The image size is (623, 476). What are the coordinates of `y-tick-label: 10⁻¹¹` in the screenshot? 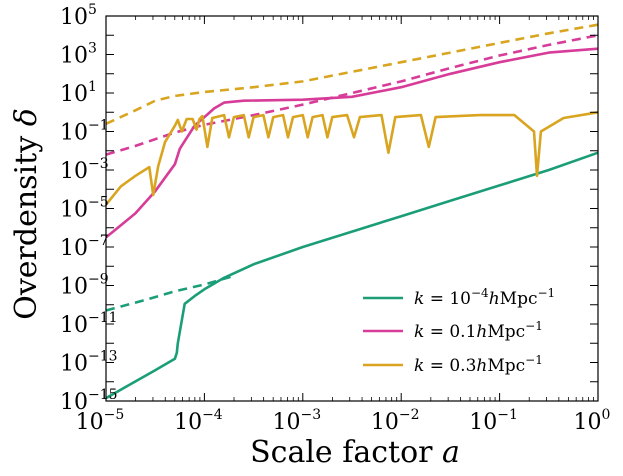 It's located at (89, 324).